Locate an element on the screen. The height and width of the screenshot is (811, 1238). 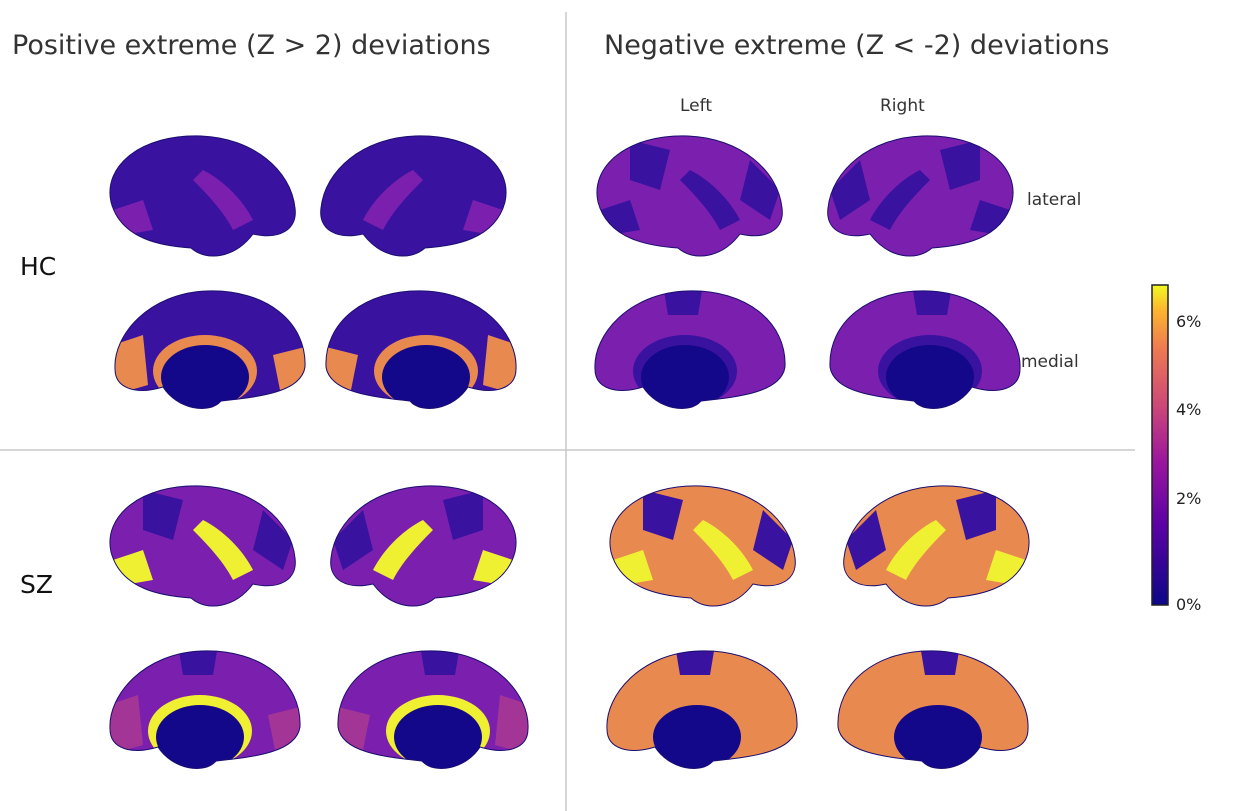
colorbar-tick-6: 6% is located at coordinates (1189, 321).